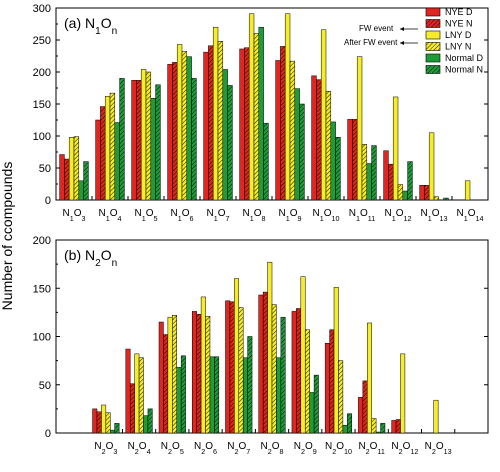 This screenshot has width=500, height=472. I want to click on legend-label: NYE N, so click(459, 24).